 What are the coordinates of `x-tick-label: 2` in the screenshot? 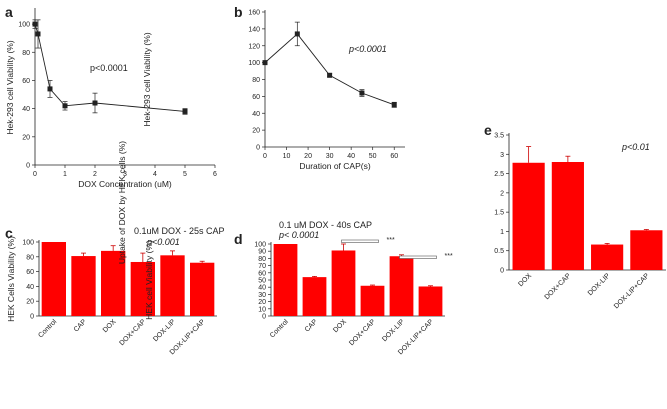 It's located at (95, 174).